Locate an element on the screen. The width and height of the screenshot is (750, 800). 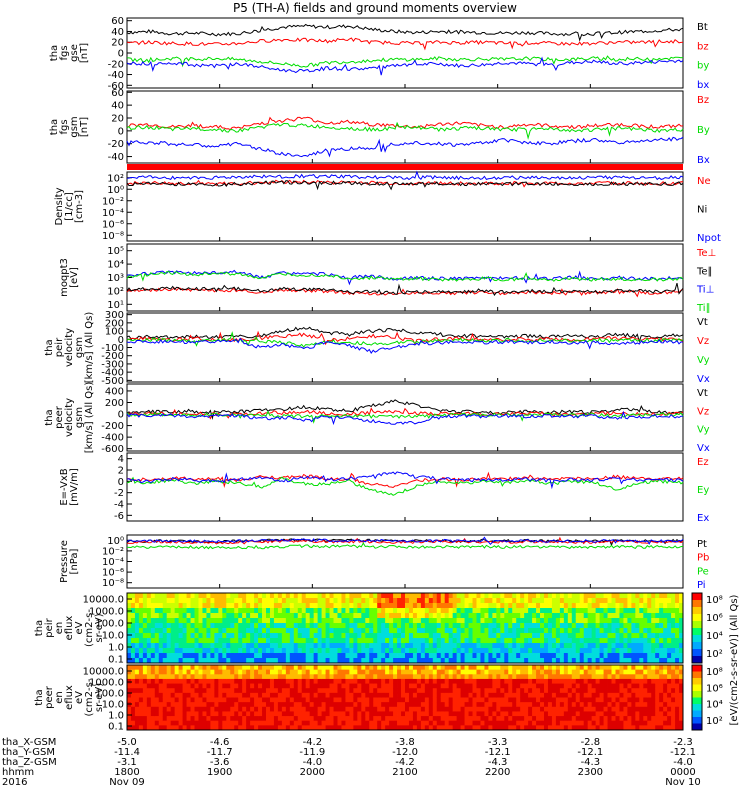
footer-value: -11.9 is located at coordinates (312, 752).